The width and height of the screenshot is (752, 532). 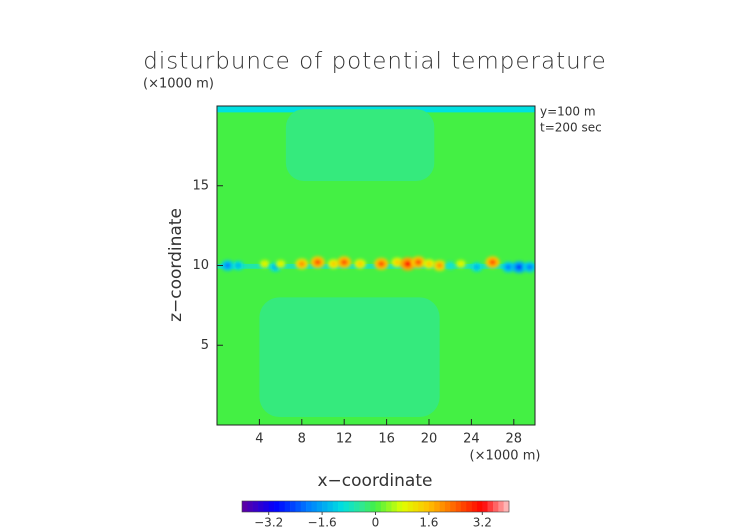 What do you see at coordinates (471, 439) in the screenshot?
I see `x-tick-label: 24` at bounding box center [471, 439].